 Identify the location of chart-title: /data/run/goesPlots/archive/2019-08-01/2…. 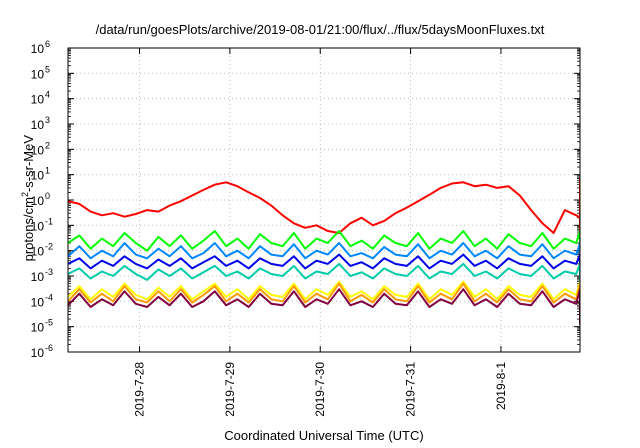
(320, 29).